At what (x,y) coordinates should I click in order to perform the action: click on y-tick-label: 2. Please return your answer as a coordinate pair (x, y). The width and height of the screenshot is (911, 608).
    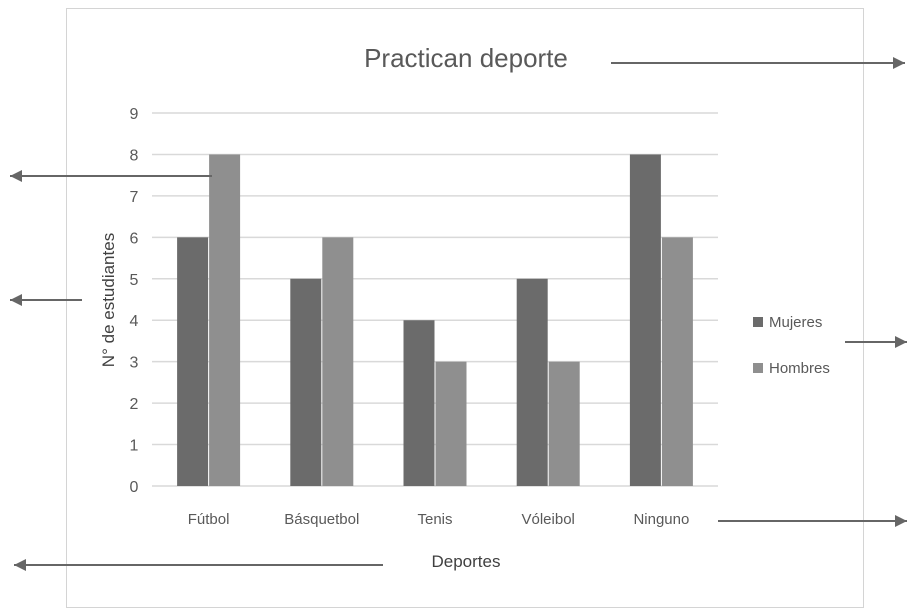
    Looking at the image, I should click on (134, 404).